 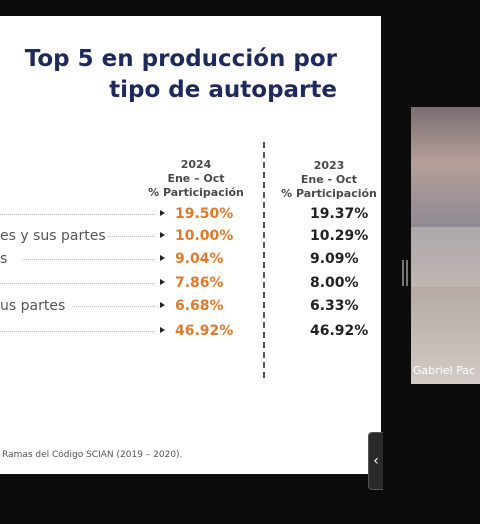 I want to click on value-2023: 10.29%, so click(x=339, y=236).